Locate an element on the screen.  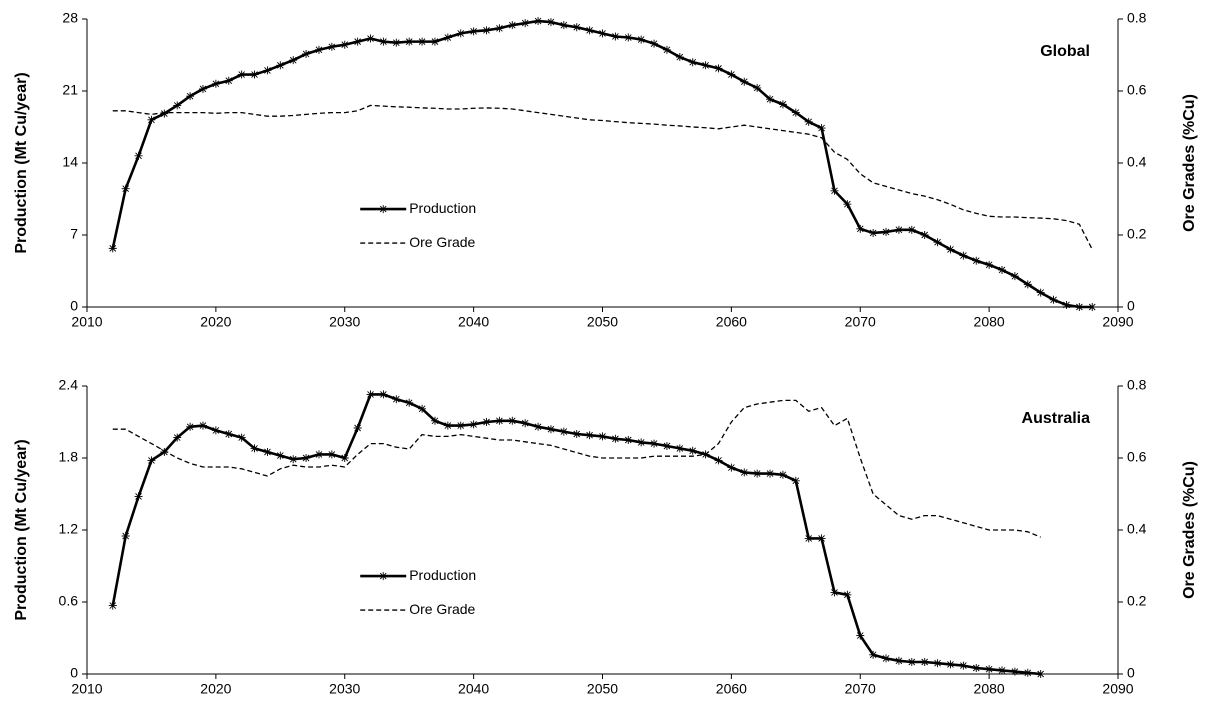
x-tick-label: 2010 is located at coordinates (86, 689).